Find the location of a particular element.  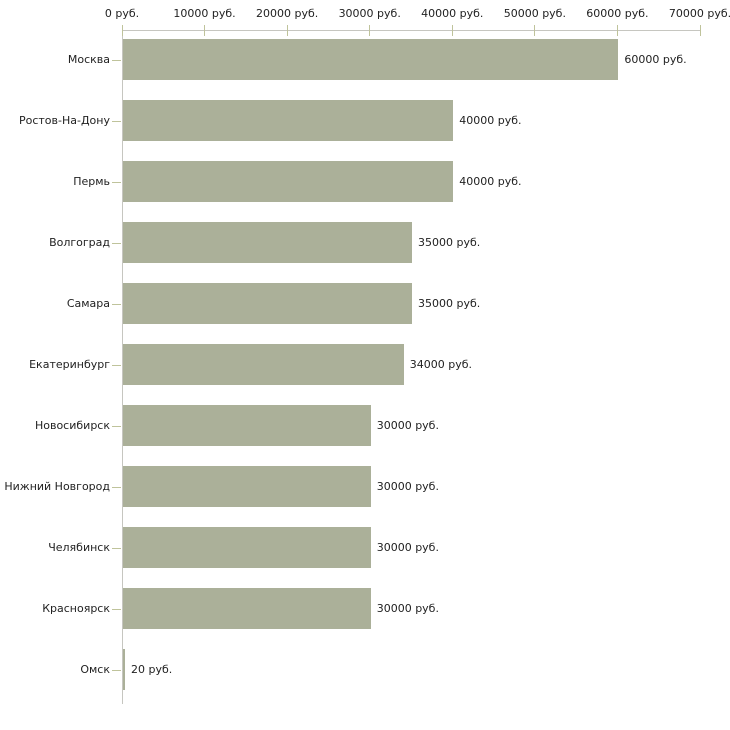

x-axis-tick-label: 60000 руб. is located at coordinates (617, 13).